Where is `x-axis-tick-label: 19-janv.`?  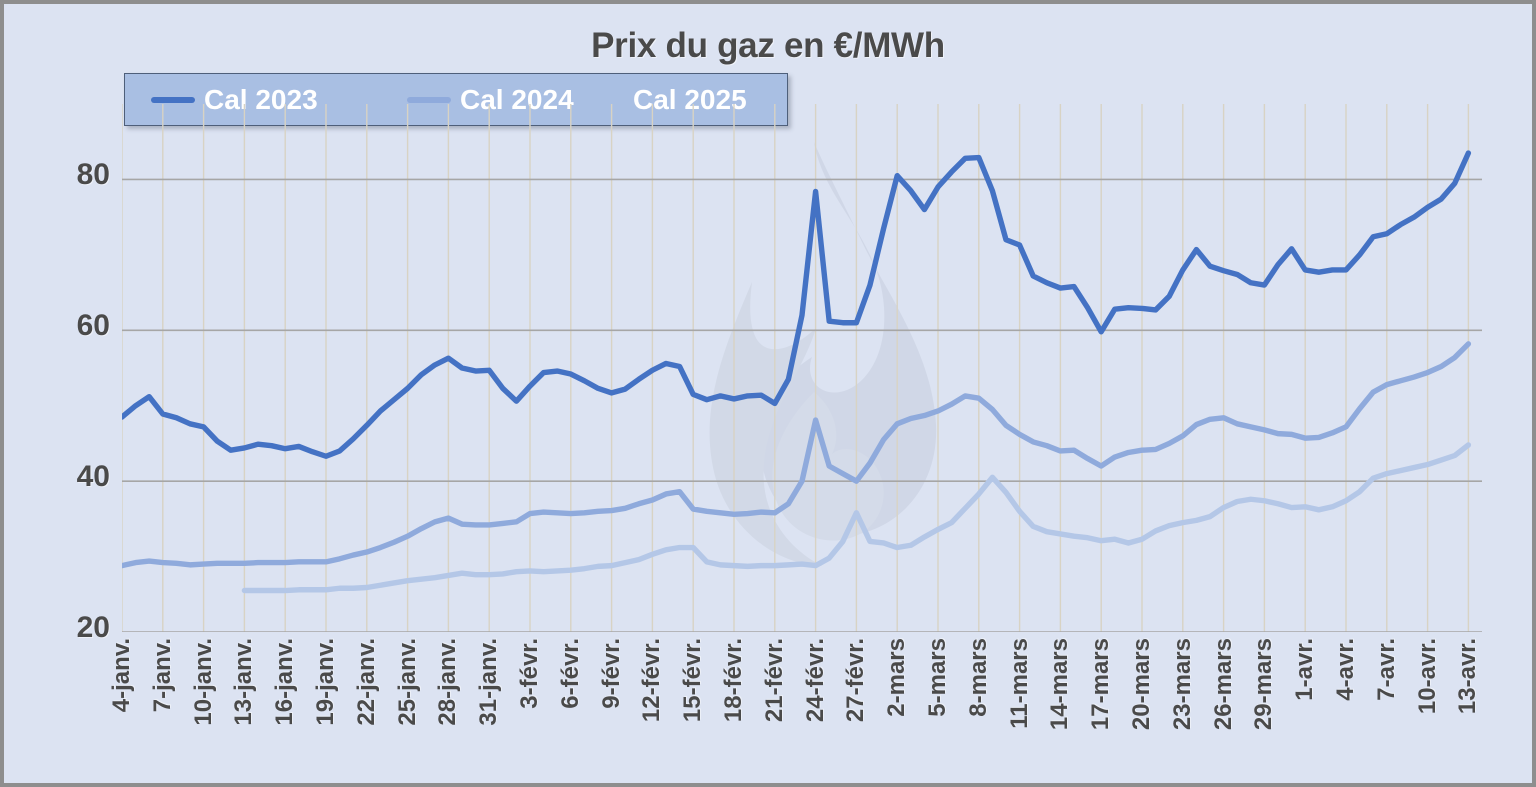
x-axis-tick-label: 19-janv. is located at coordinates (325, 682).